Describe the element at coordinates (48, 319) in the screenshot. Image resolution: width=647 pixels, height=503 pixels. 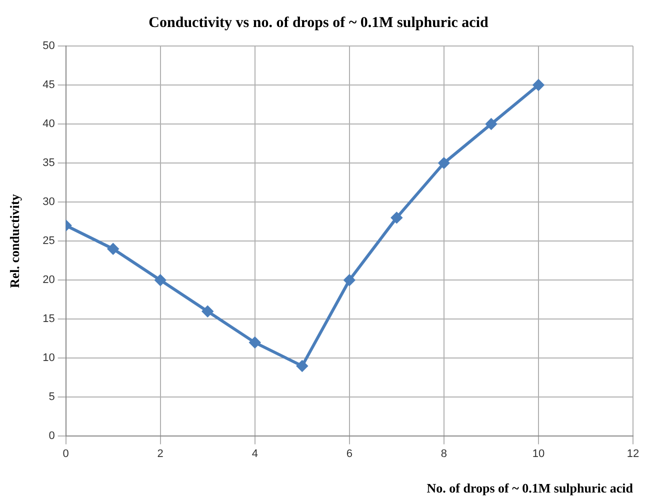
I see `y-tick-label: 15` at that location.